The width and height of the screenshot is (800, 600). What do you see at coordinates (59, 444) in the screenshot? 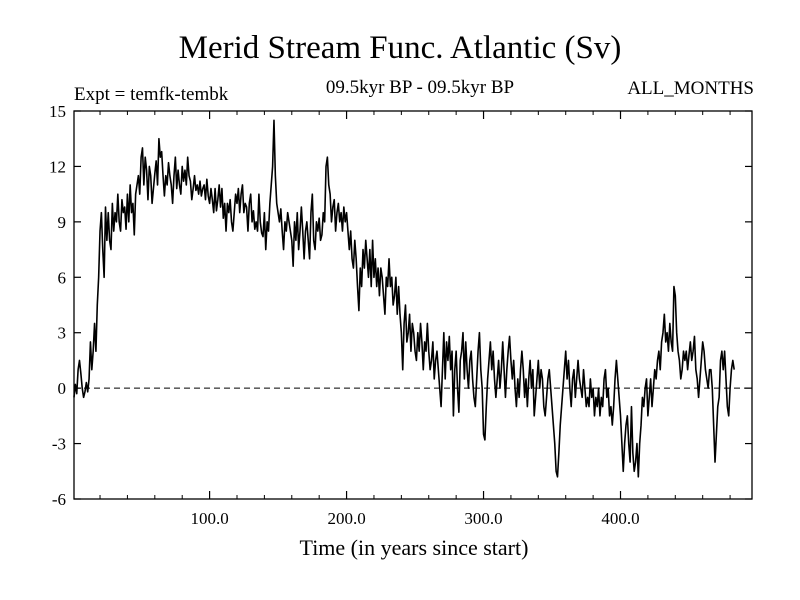
I see `y-tick-label: -3` at bounding box center [59, 444].